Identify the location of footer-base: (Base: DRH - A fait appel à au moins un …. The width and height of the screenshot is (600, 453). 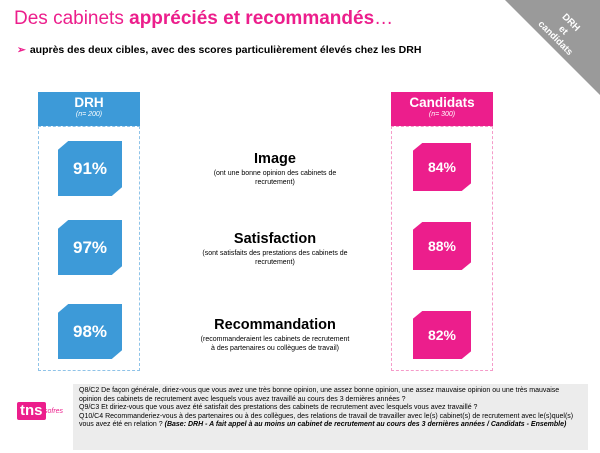
(365, 425).